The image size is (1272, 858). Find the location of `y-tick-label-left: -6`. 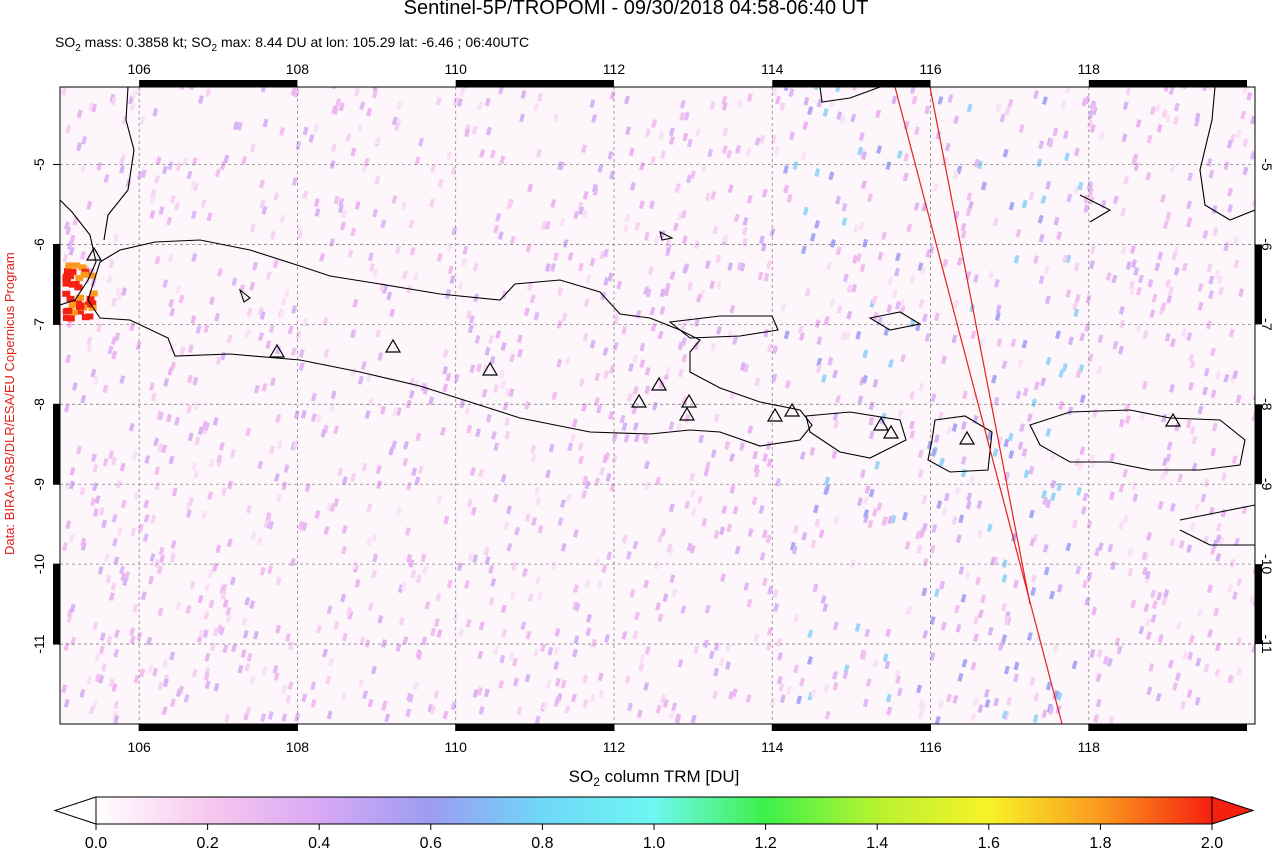

y-tick-label-left: -6 is located at coordinates (39, 244).